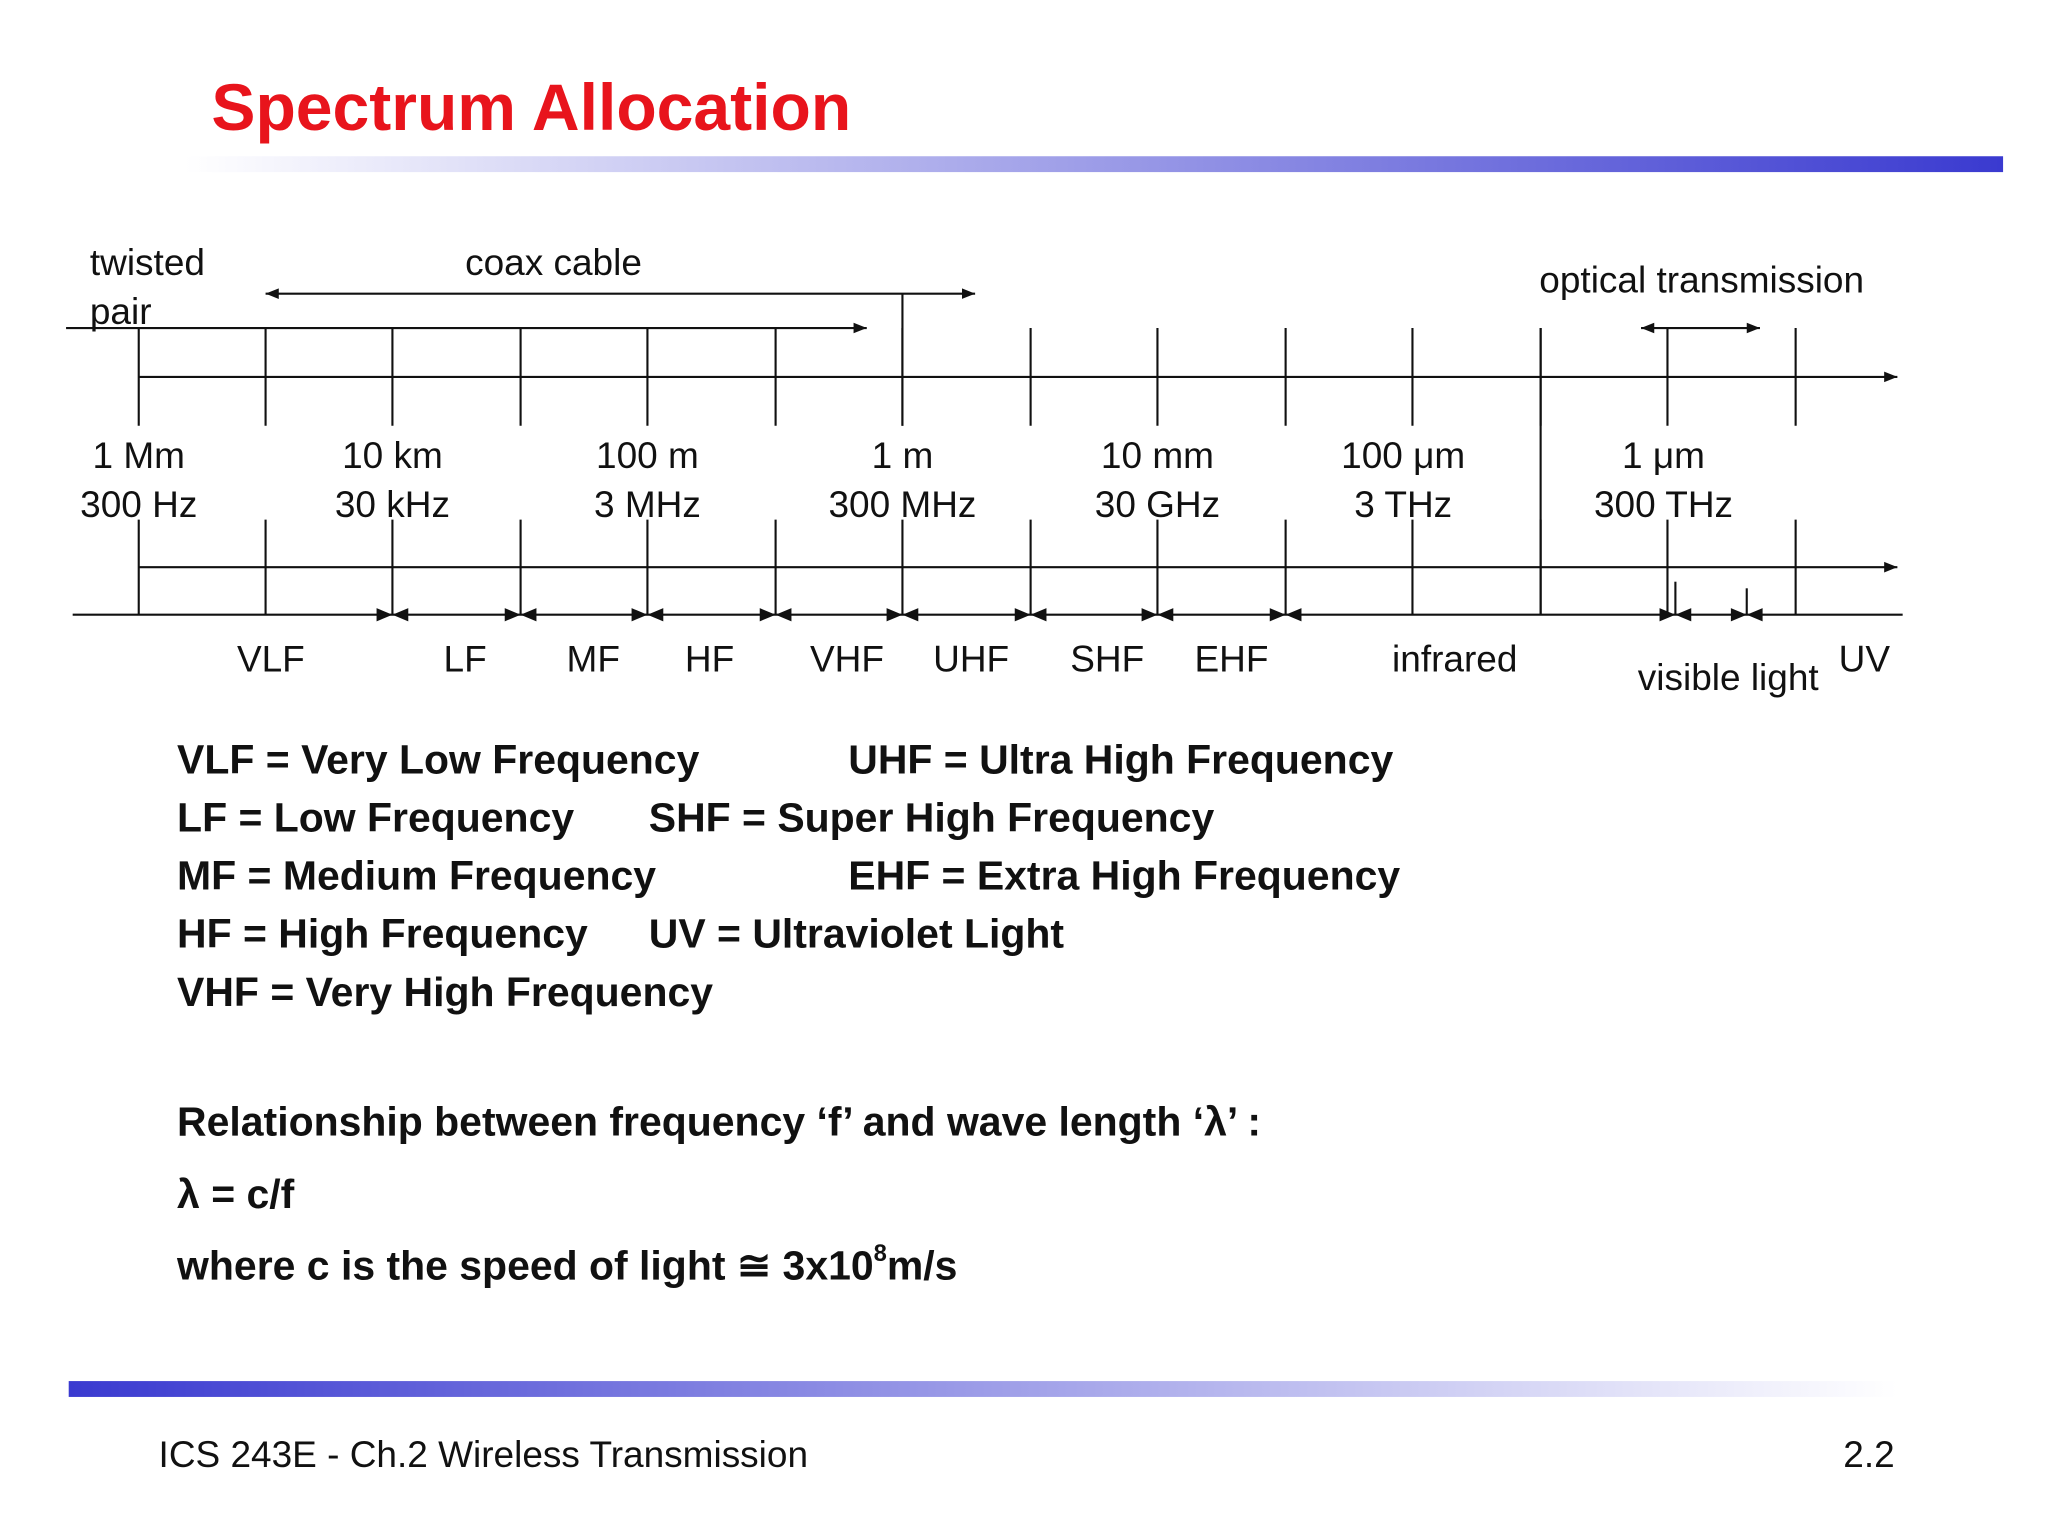 Image resolution: width=2048 pixels, height=1536 pixels. I want to click on frequency-label: 300 THz, so click(1663, 504).